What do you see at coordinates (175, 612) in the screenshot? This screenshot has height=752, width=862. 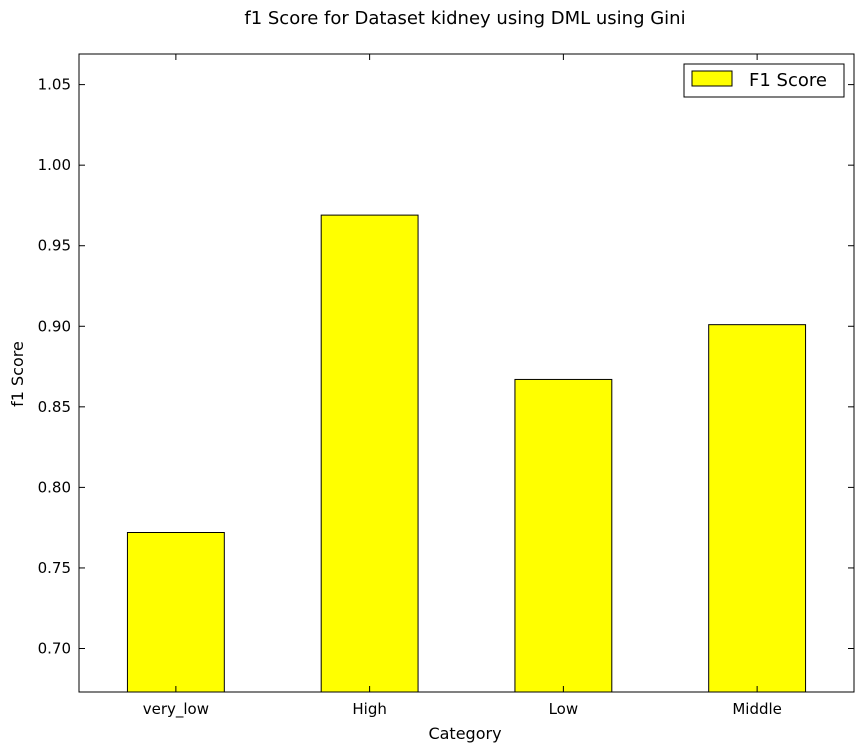 I see `bar-very-low` at bounding box center [175, 612].